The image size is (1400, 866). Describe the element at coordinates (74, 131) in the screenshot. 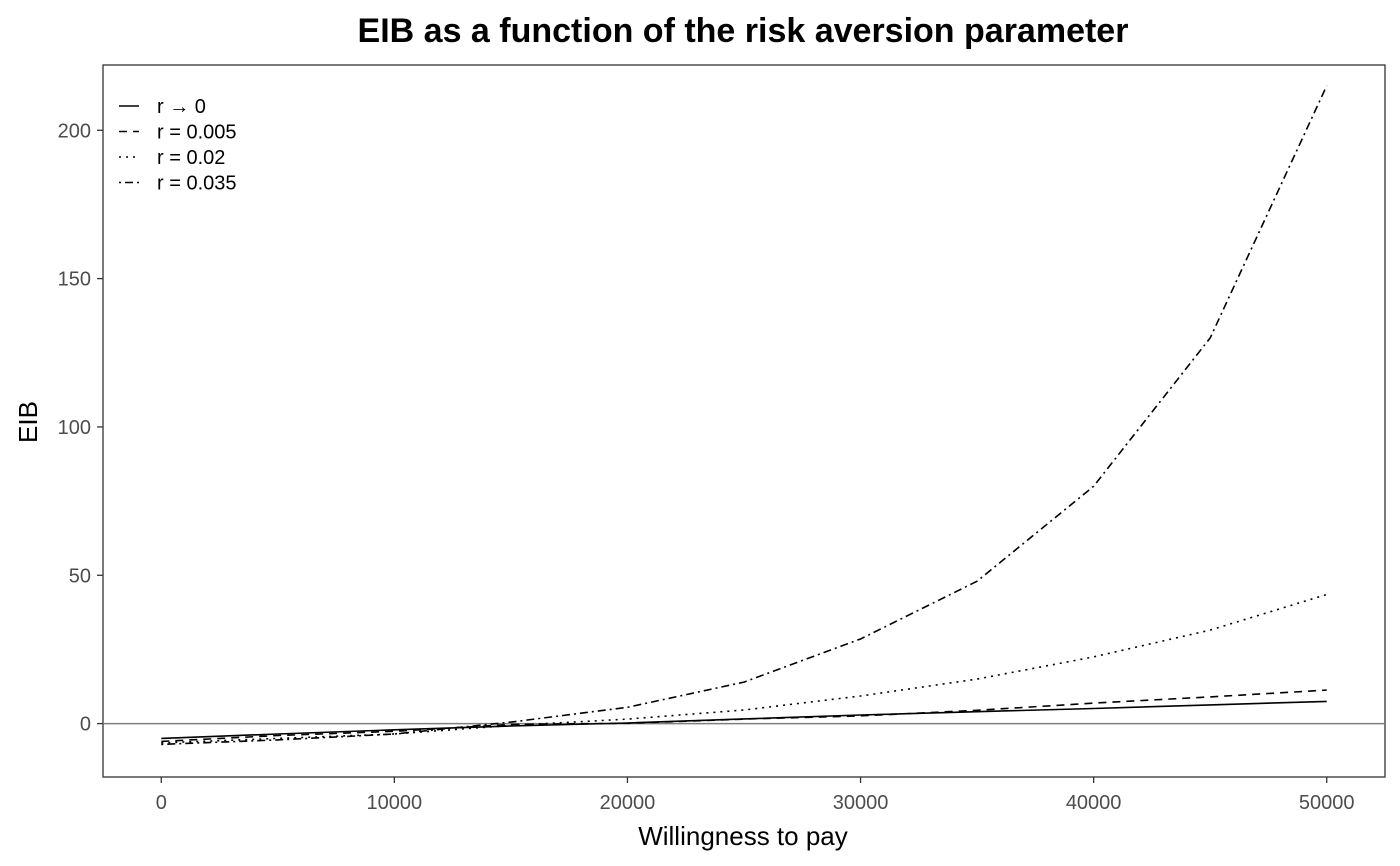

I see `y-tick-label: 200` at that location.